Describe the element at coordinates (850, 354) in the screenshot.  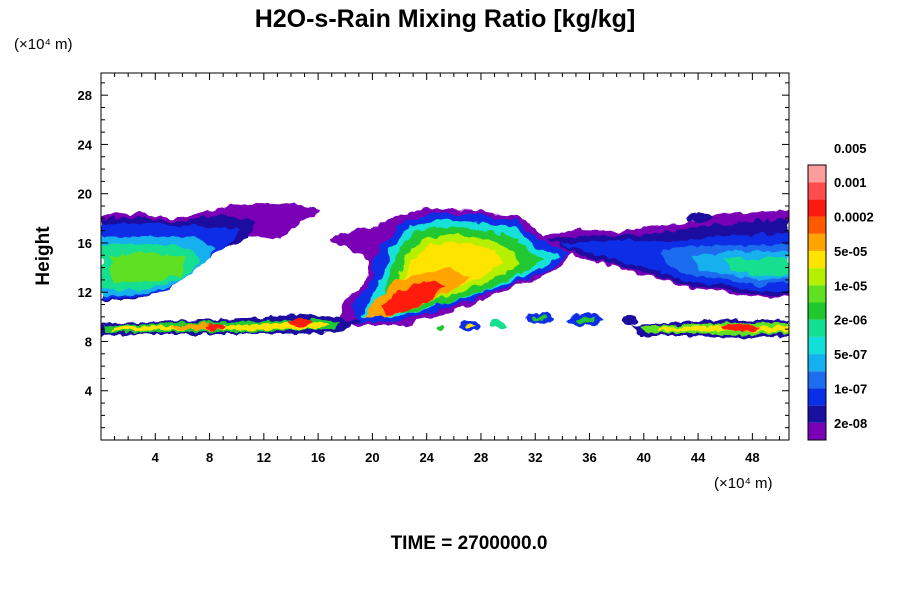
I see `colorbar-label: 5e-07` at that location.